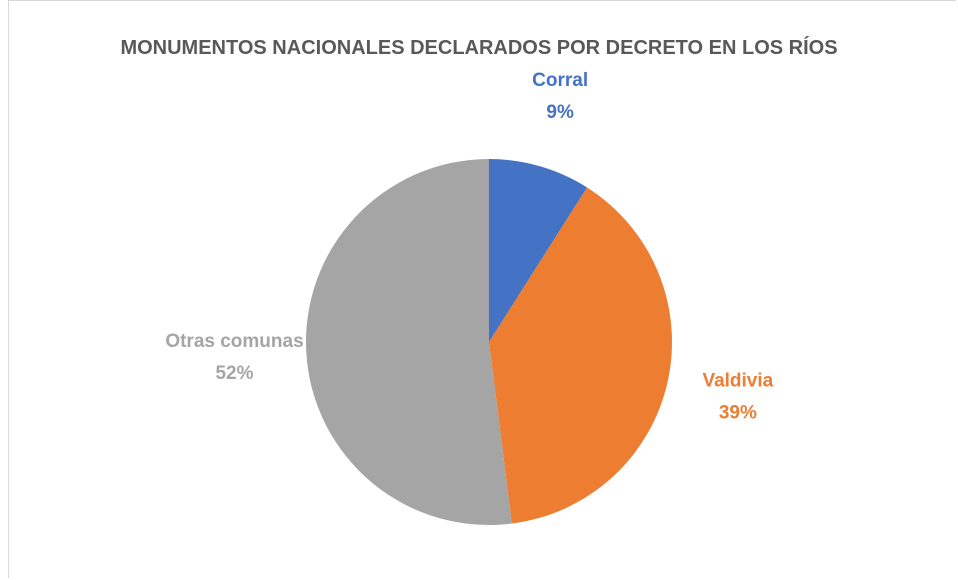  I want to click on value-label: 39%, so click(738, 413).